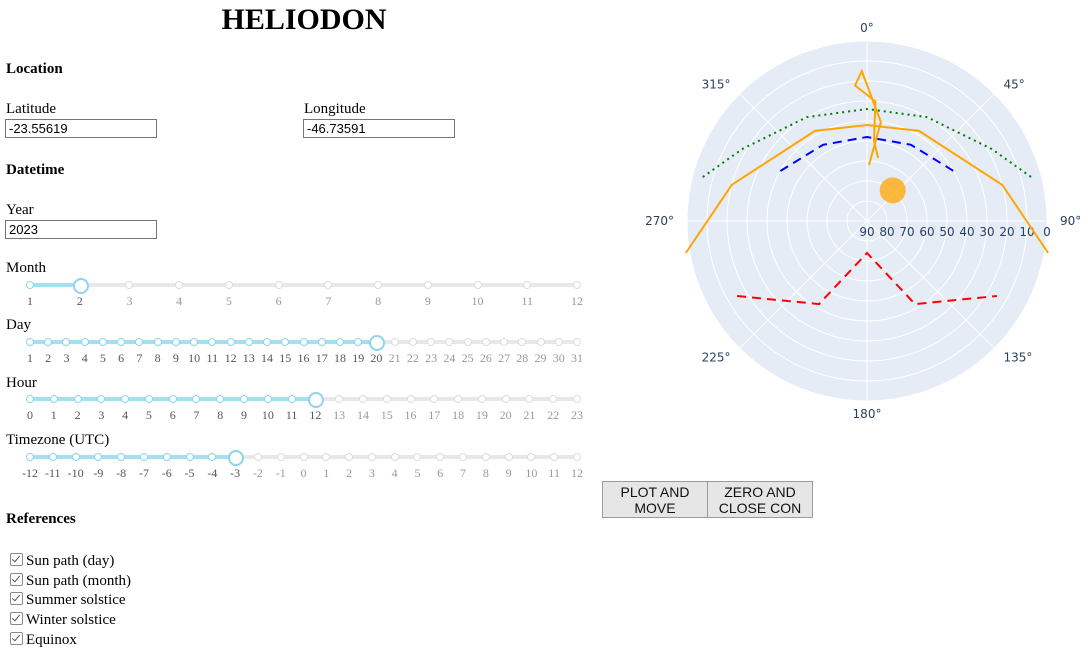 This screenshot has height=653, width=1088. What do you see at coordinates (655, 499) in the screenshot?
I see `plot-and-move-button: PLOT AND MOVE` at bounding box center [655, 499].